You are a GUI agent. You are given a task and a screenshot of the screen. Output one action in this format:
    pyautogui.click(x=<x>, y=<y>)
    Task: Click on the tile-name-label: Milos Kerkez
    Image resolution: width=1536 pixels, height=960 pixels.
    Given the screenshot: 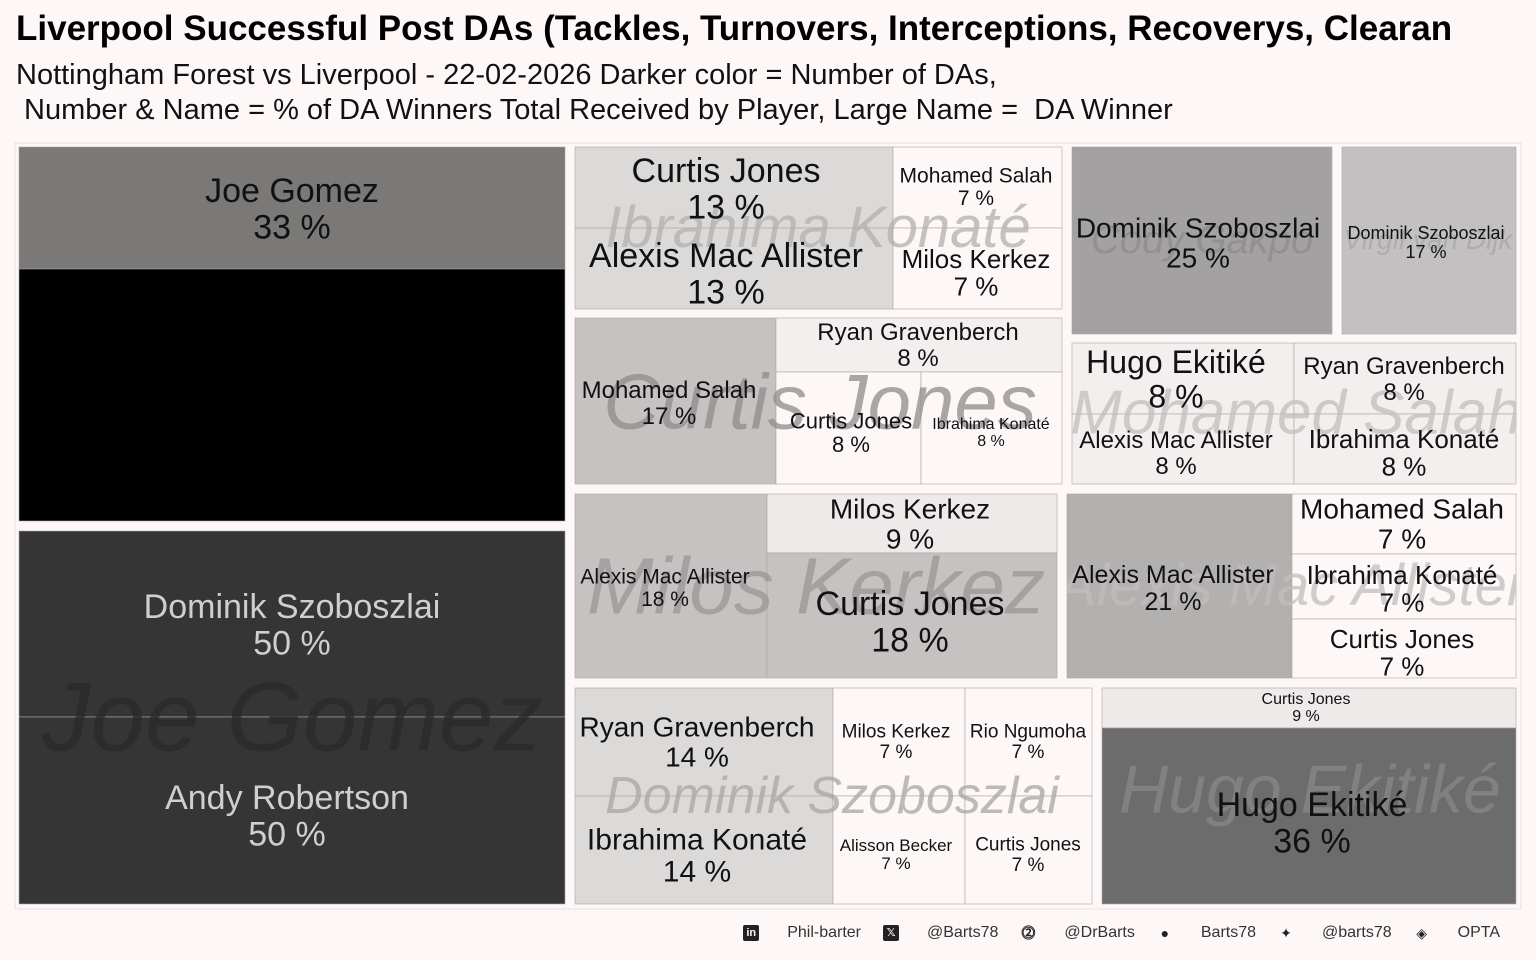 What is the action you would take?
    pyautogui.click(x=976, y=259)
    